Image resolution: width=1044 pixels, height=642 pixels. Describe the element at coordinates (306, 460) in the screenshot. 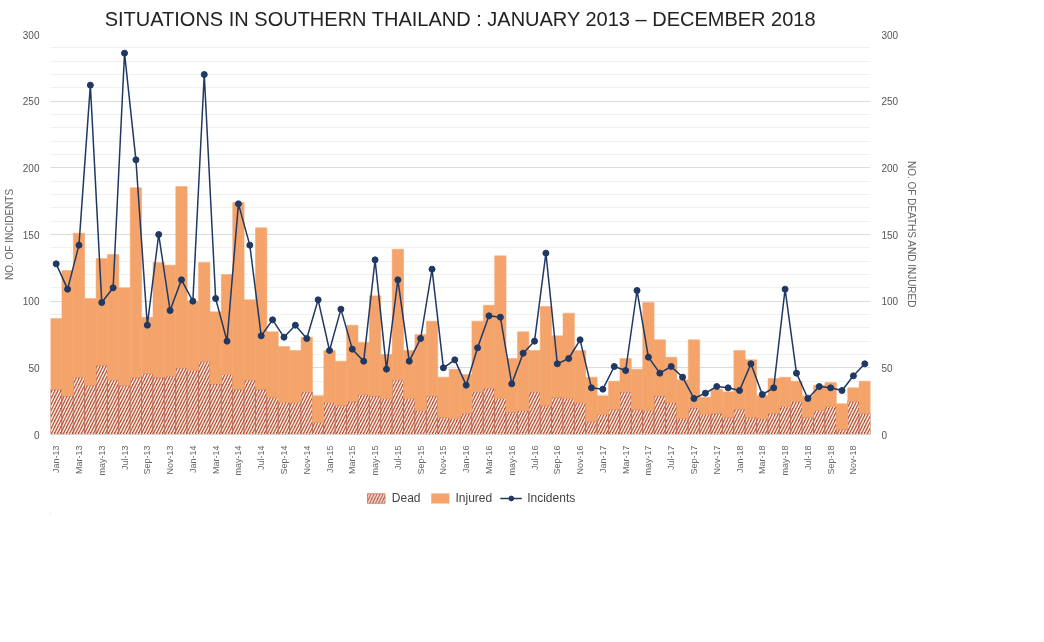

I see `x-tick-label: Nov-14` at that location.